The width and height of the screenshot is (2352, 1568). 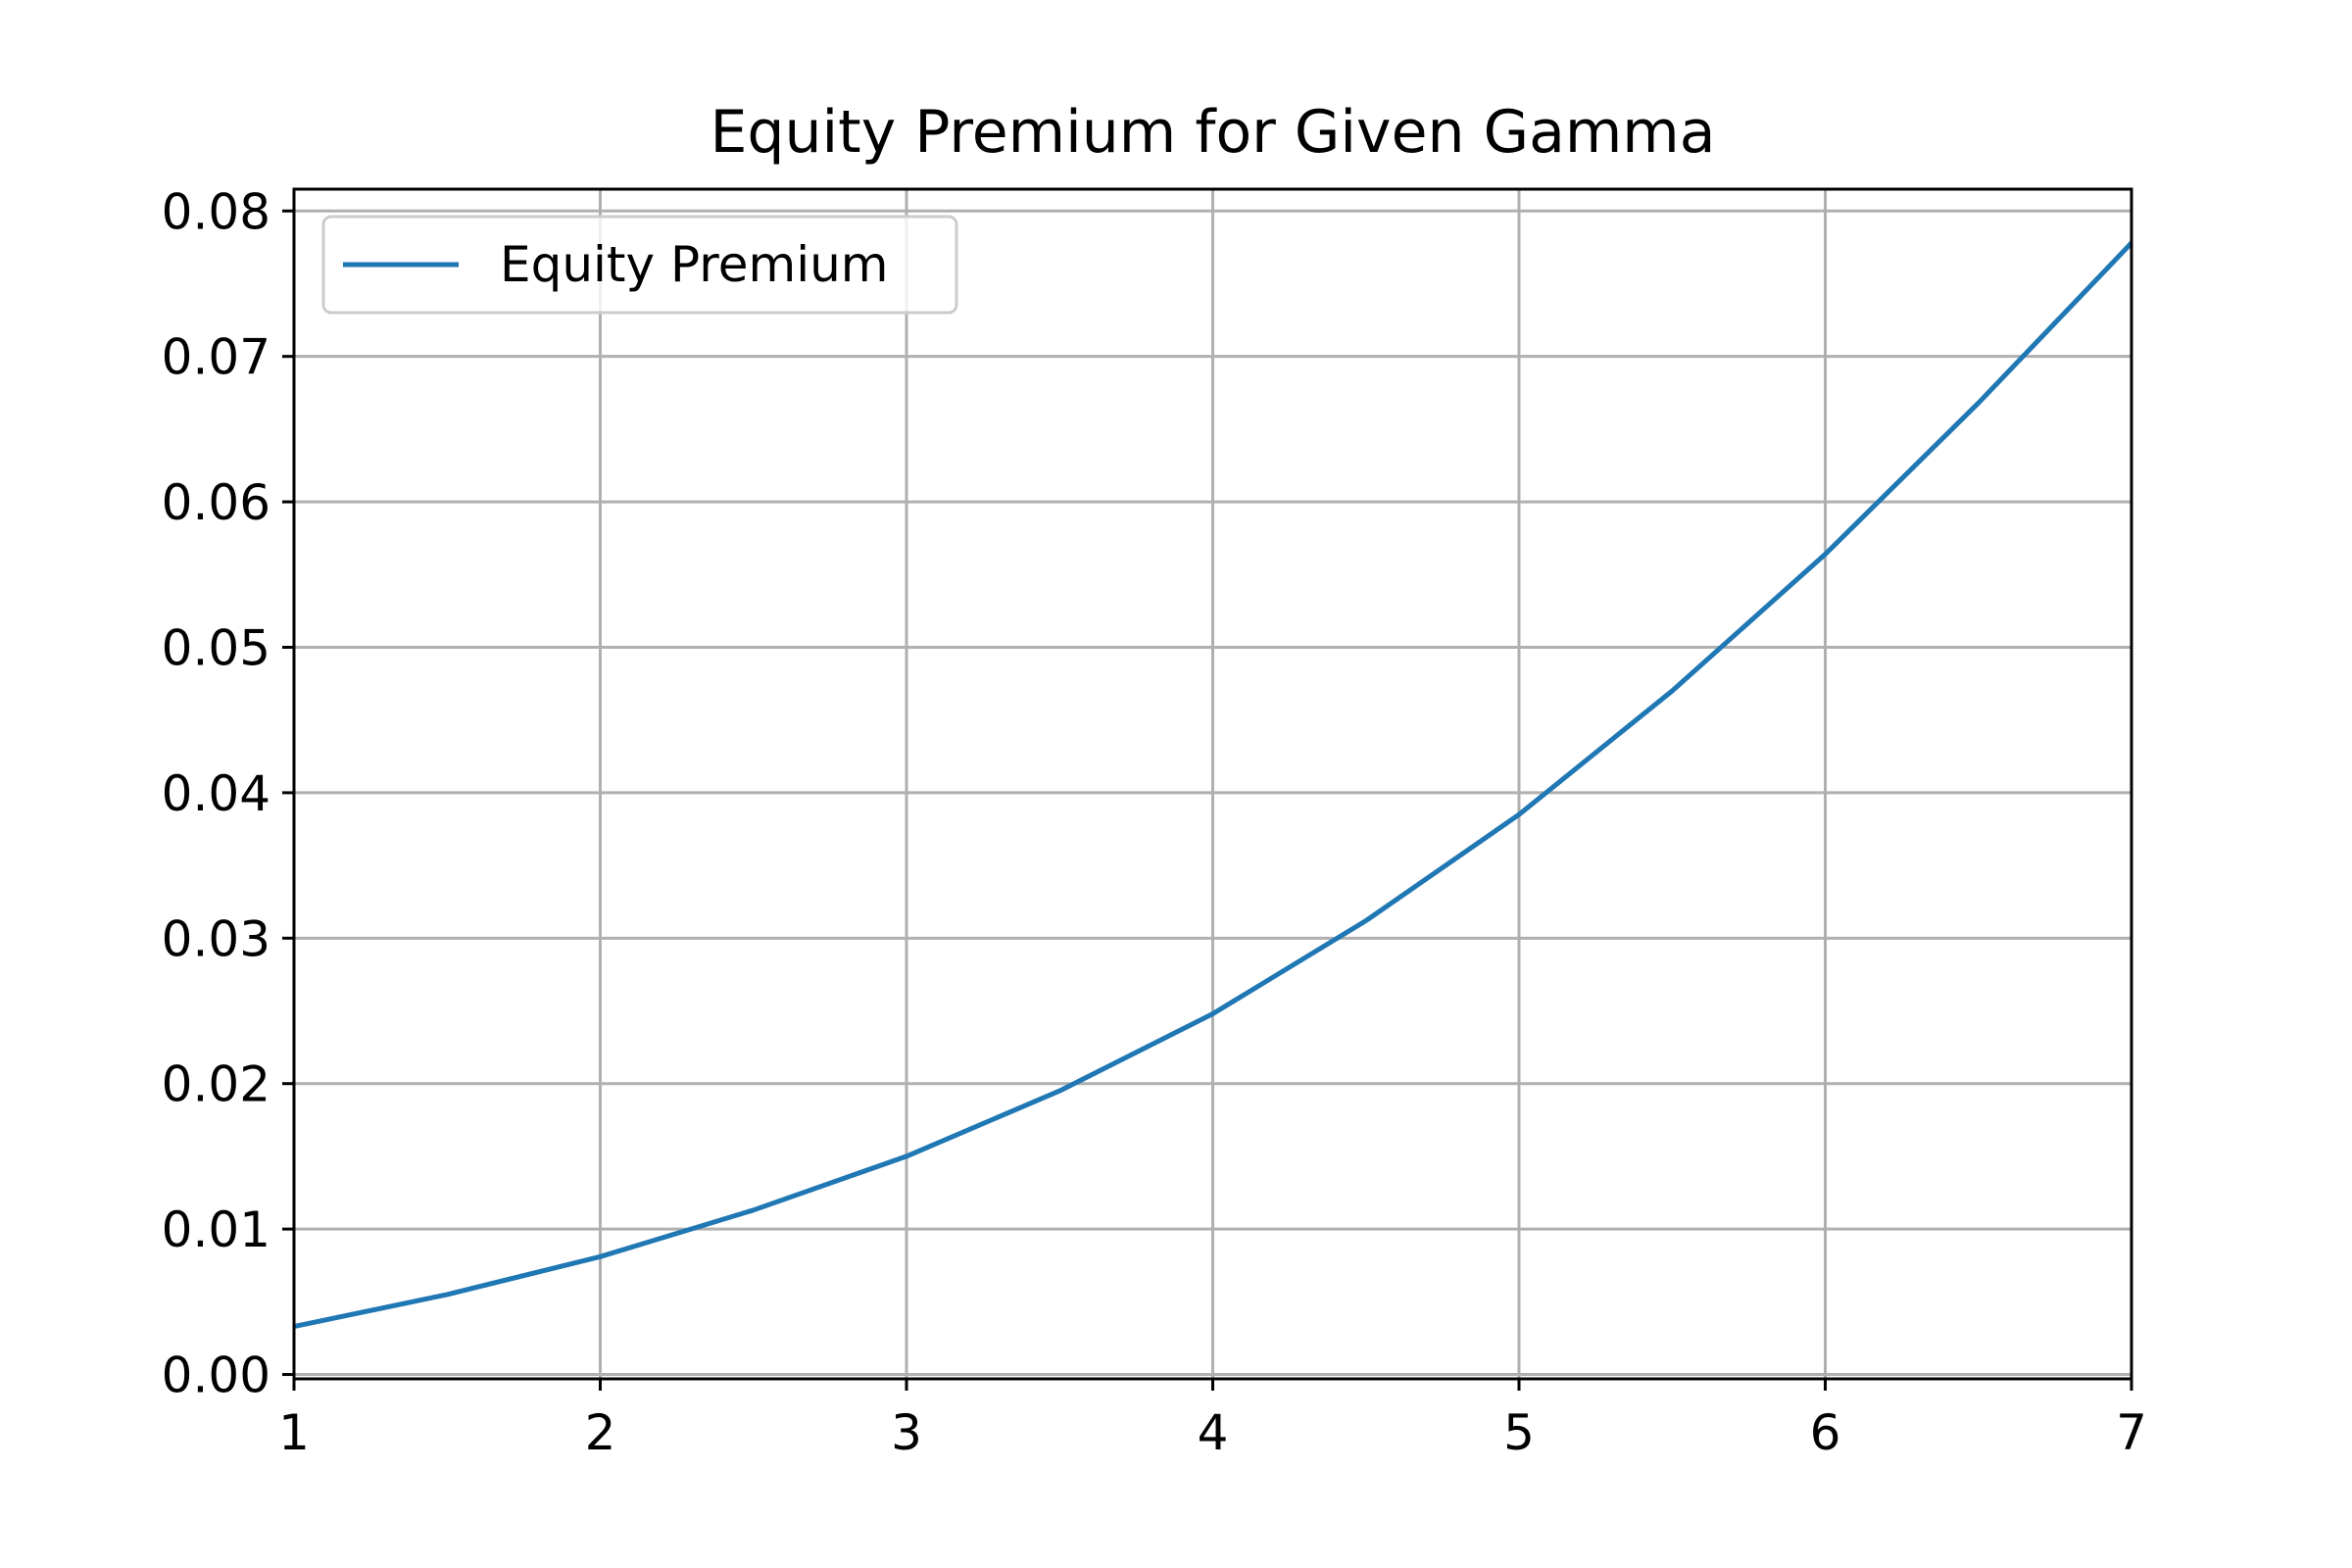 I want to click on legend-label: Equity Premium, so click(x=694, y=264).